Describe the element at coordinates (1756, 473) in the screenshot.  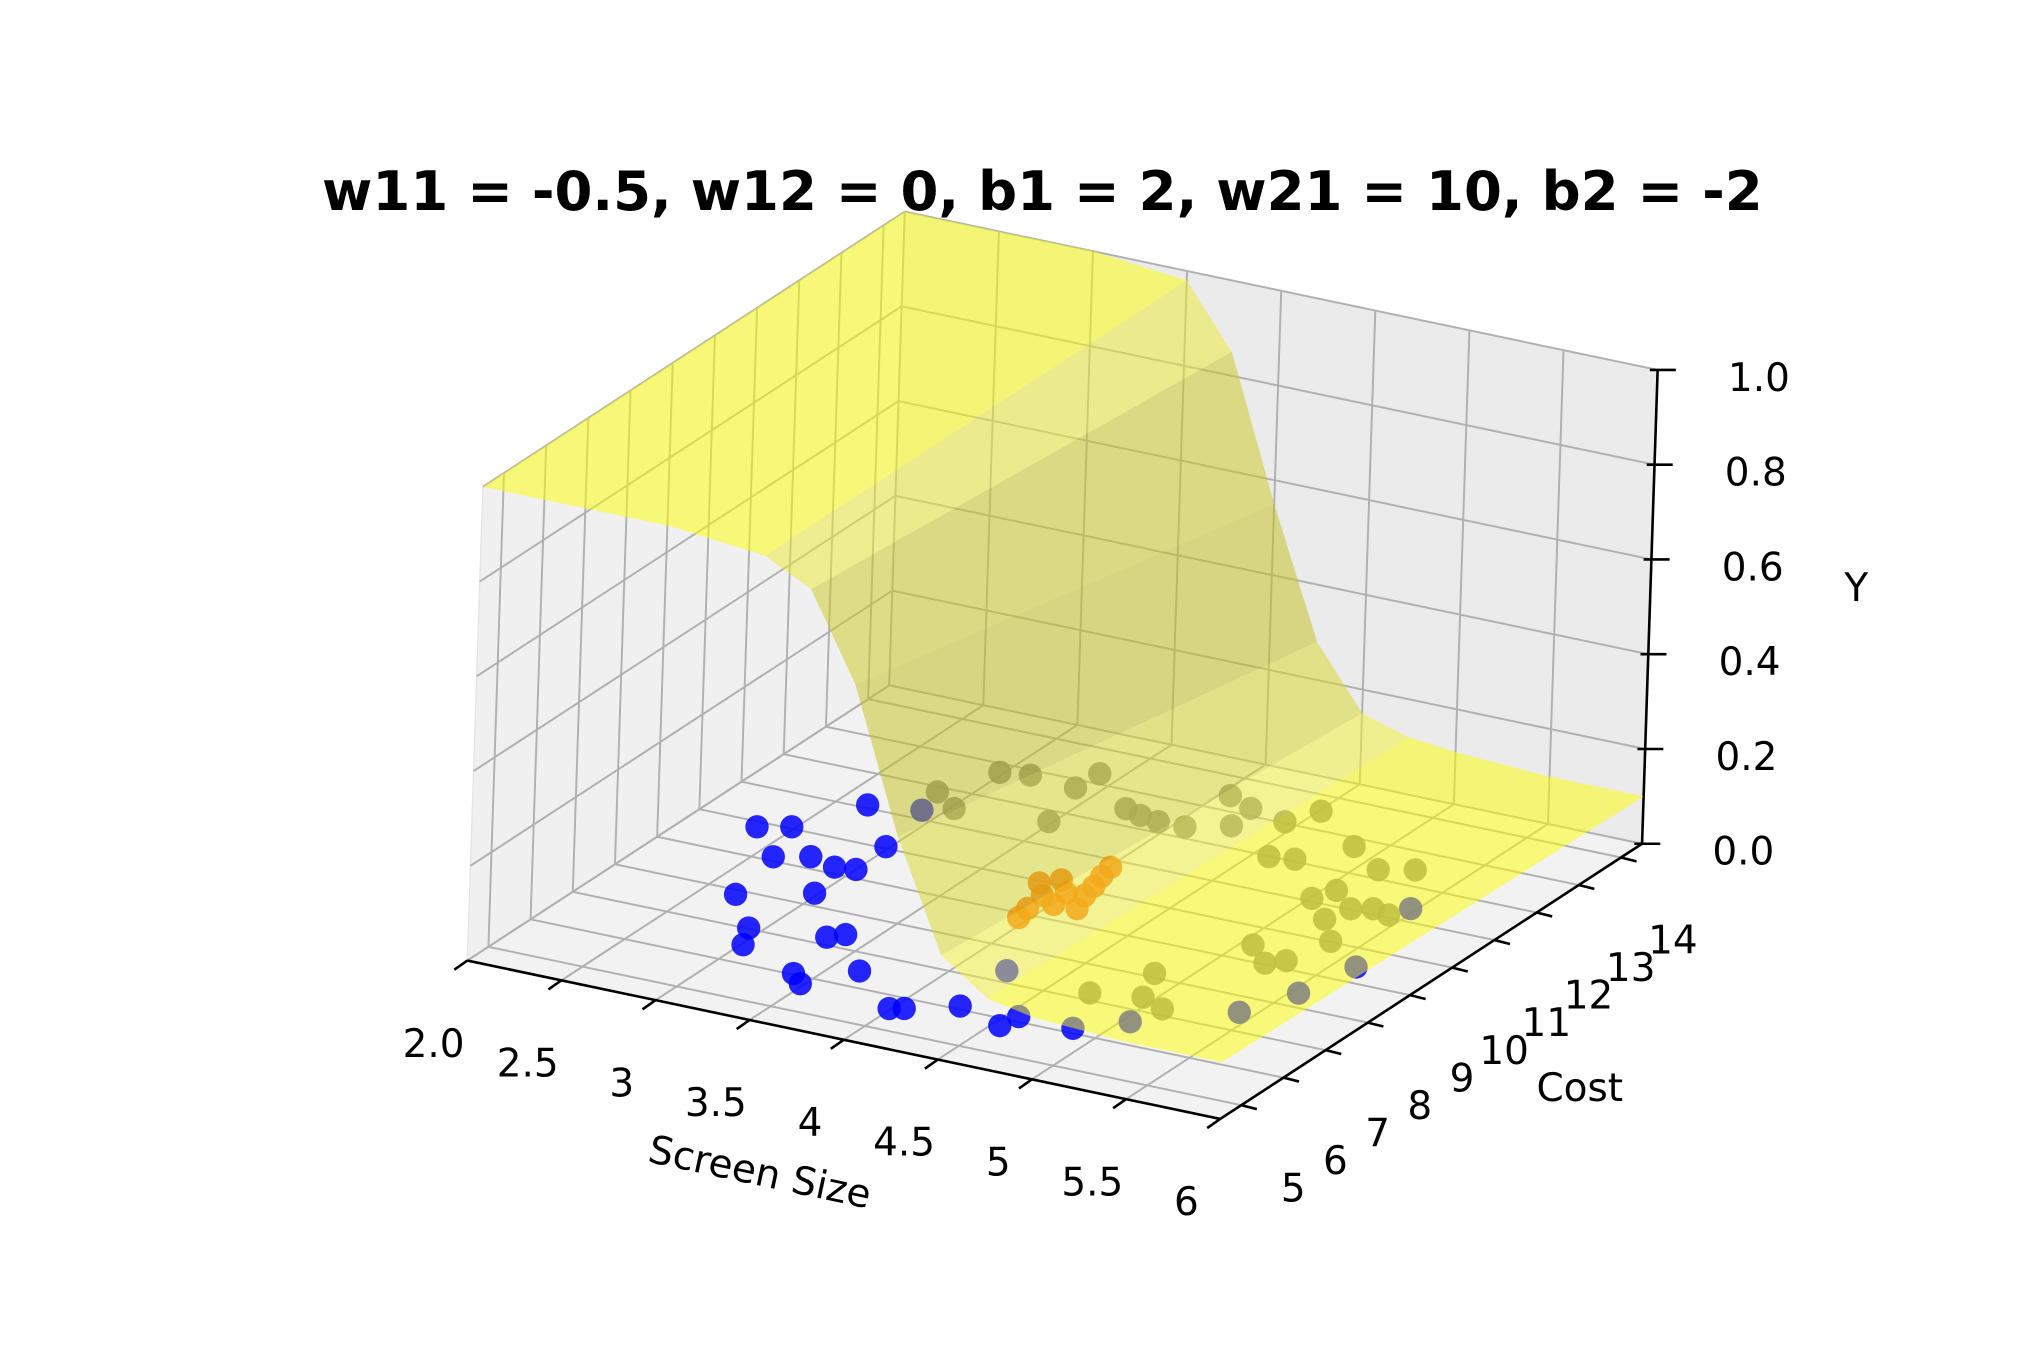
I see `z-tick-label: 0.8` at that location.